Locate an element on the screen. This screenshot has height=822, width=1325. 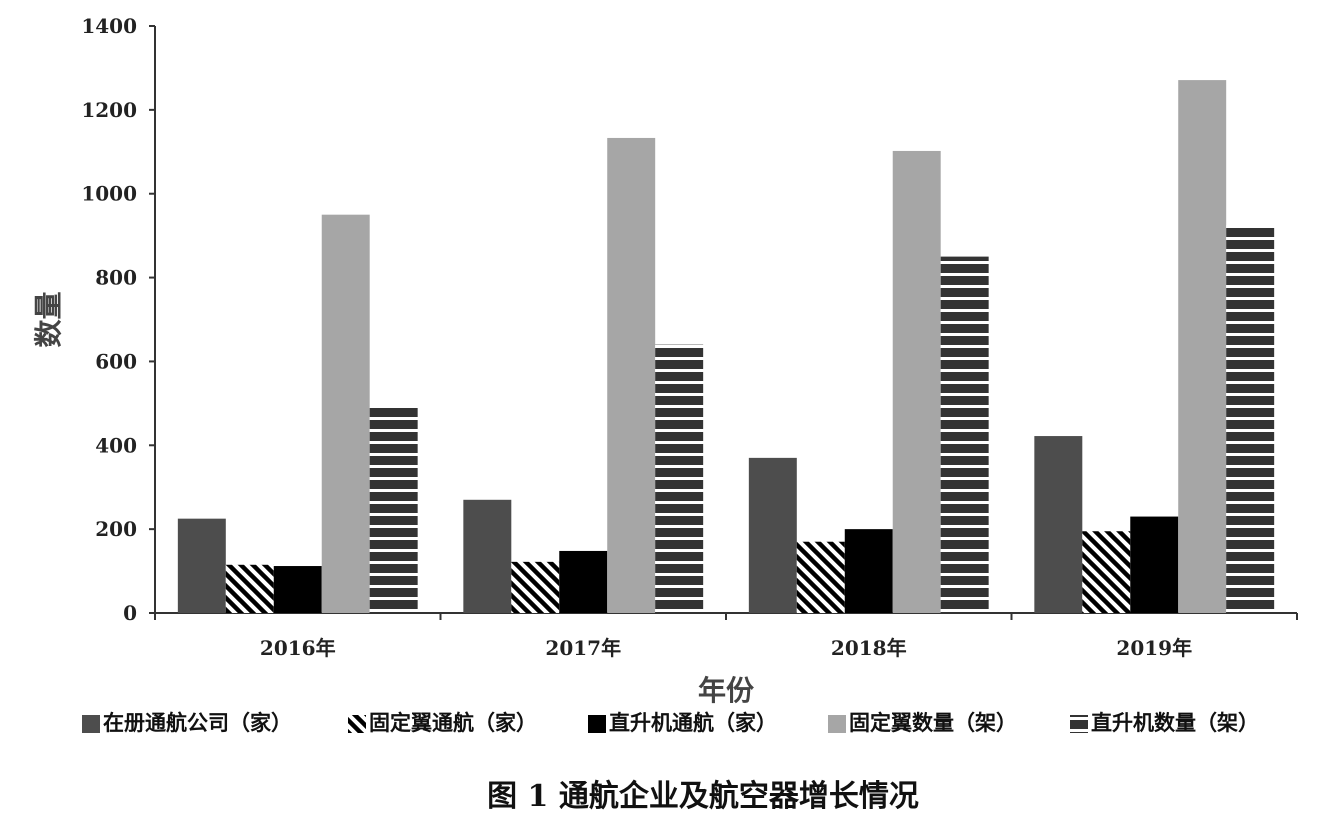
y-tick-label: 800 is located at coordinates (116, 278).